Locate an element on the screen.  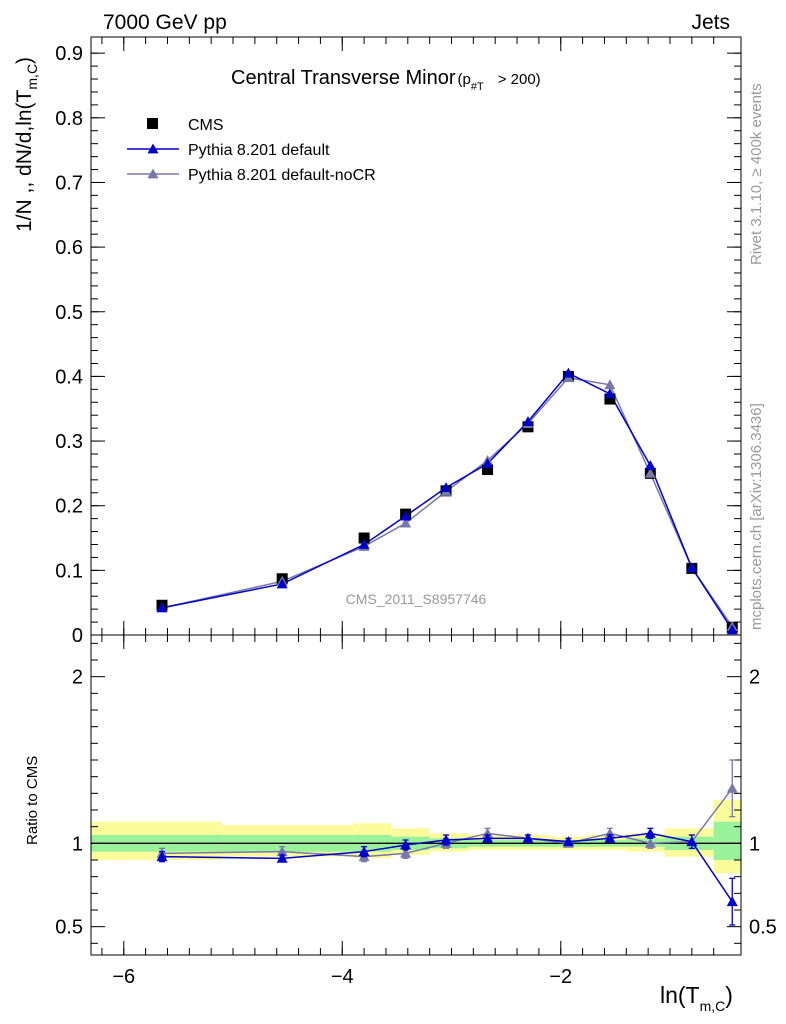
header-right: Jets is located at coordinates (710, 22).